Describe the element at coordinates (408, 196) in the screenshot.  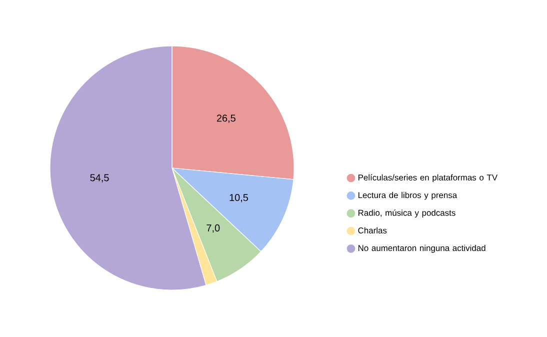
I see `legend-label: Lectura de libros y prensa` at that location.